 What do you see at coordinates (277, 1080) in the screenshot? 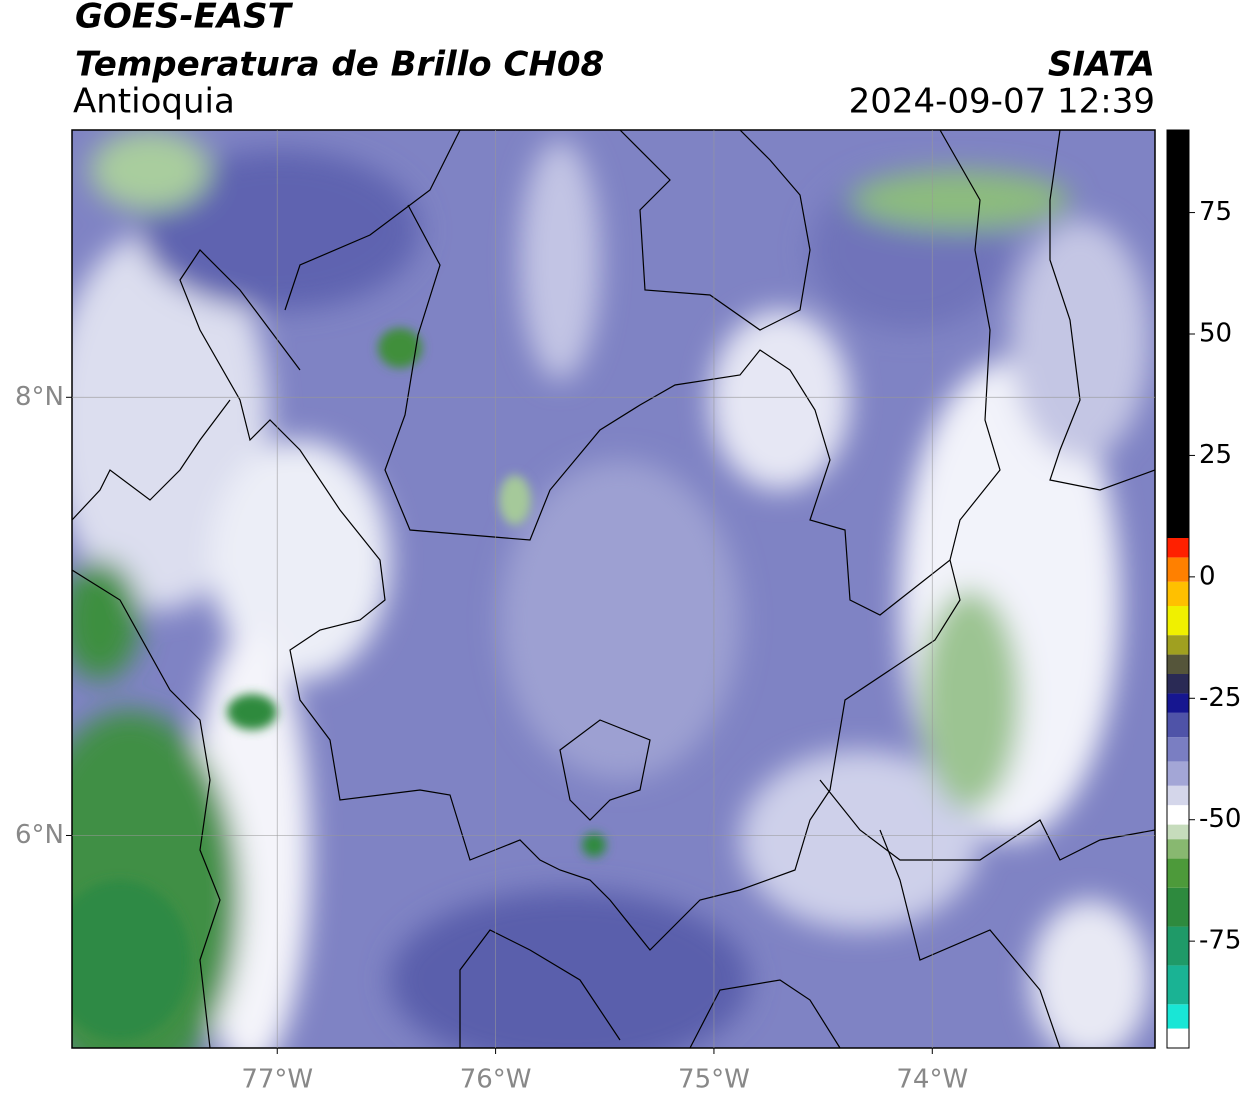
I see `x-tick-label: 77°W` at bounding box center [277, 1080].